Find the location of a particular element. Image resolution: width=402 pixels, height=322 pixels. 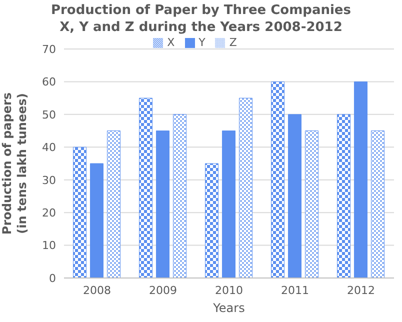

y-axis-title: Production of papers (in tens lakh tunees) is located at coordinates (14, 163).